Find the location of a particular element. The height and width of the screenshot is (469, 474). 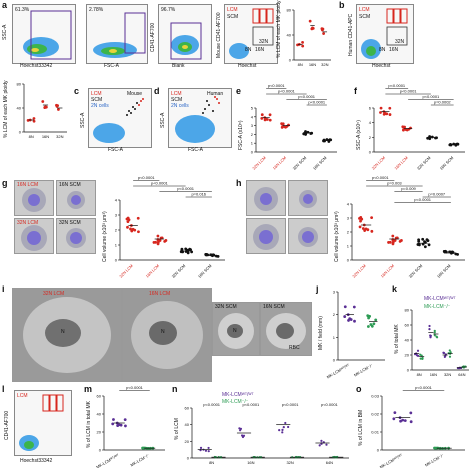

chart-k-ytick-label-1: 20 is located at coordinates (407, 355).